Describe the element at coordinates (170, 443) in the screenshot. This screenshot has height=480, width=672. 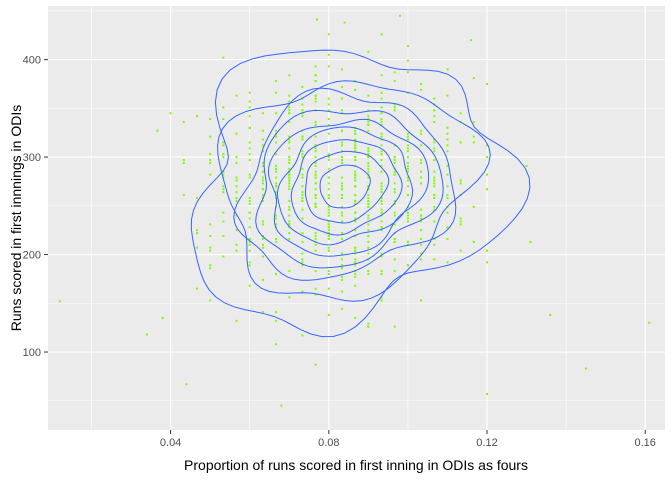
I see `x-tick-label: 0.04` at that location.